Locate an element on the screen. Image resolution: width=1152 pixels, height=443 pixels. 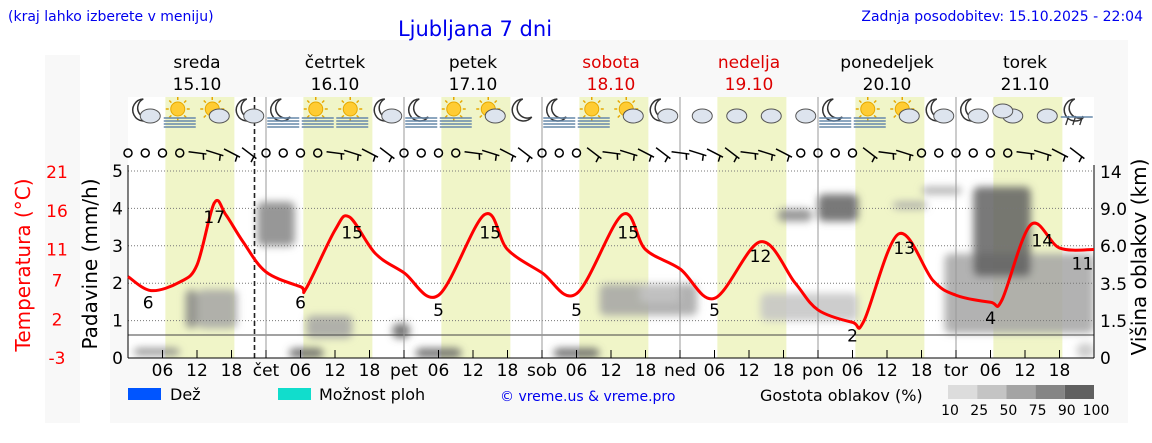
cloud-height-axis-title: Višina oblakov (km) is located at coordinates (1139, 257).